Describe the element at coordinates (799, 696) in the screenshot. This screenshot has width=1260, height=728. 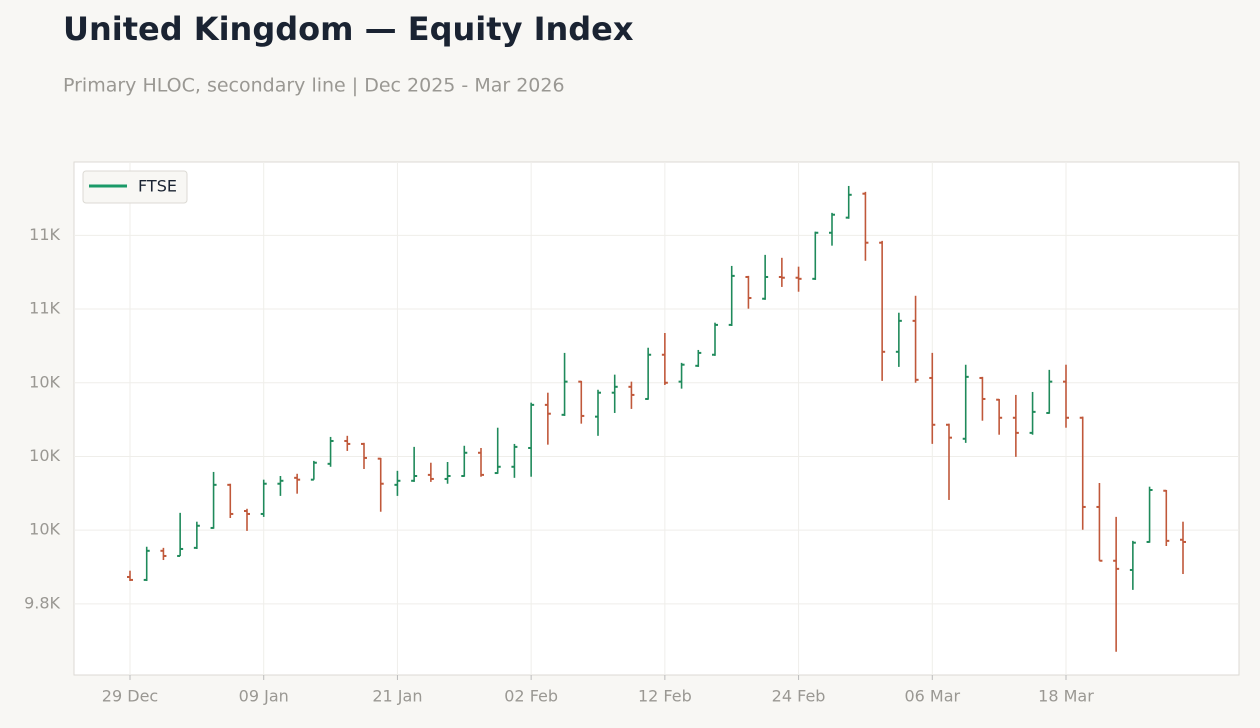
I see `x-tick-label: 24 Feb` at that location.